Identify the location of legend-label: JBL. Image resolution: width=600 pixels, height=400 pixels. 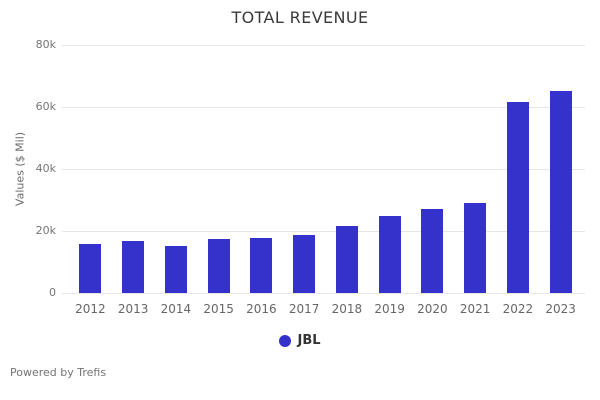
(309, 340).